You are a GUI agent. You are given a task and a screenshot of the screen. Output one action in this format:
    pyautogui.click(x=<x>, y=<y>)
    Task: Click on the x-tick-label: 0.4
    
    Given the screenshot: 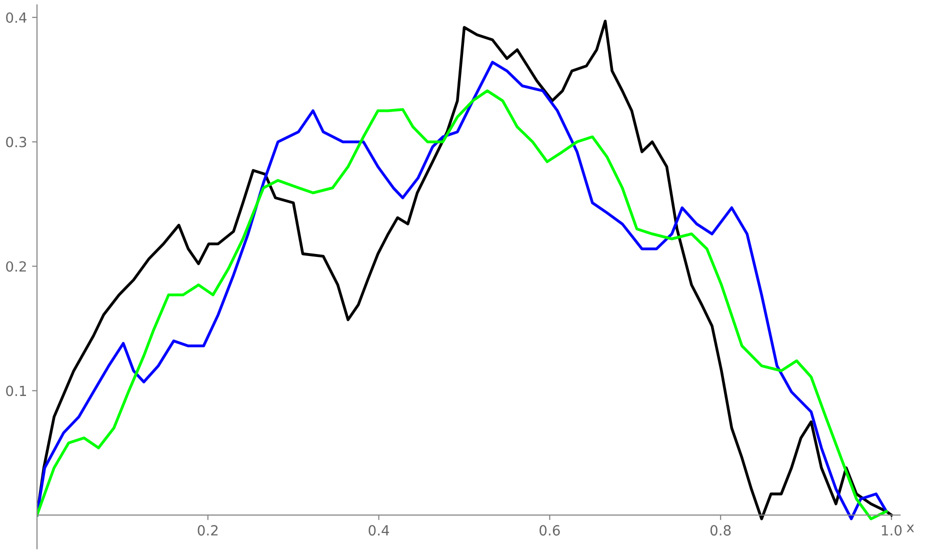 What is the action you would take?
    pyautogui.click(x=379, y=530)
    